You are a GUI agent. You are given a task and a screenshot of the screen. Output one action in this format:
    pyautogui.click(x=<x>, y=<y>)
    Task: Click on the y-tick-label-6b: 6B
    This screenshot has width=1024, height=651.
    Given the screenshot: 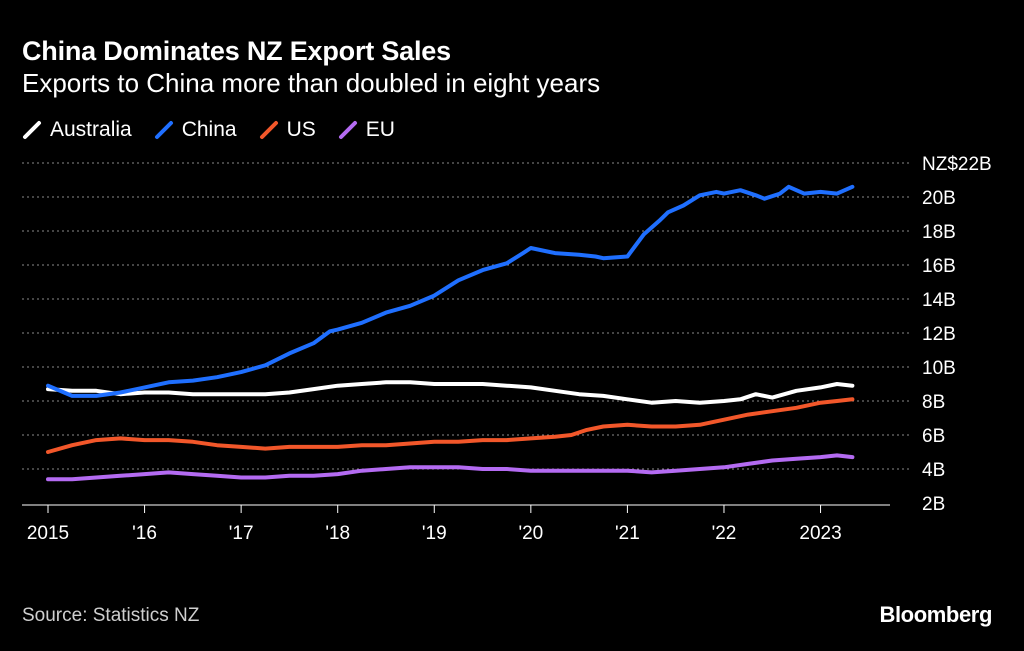 What is the action you would take?
    pyautogui.click(x=933, y=436)
    